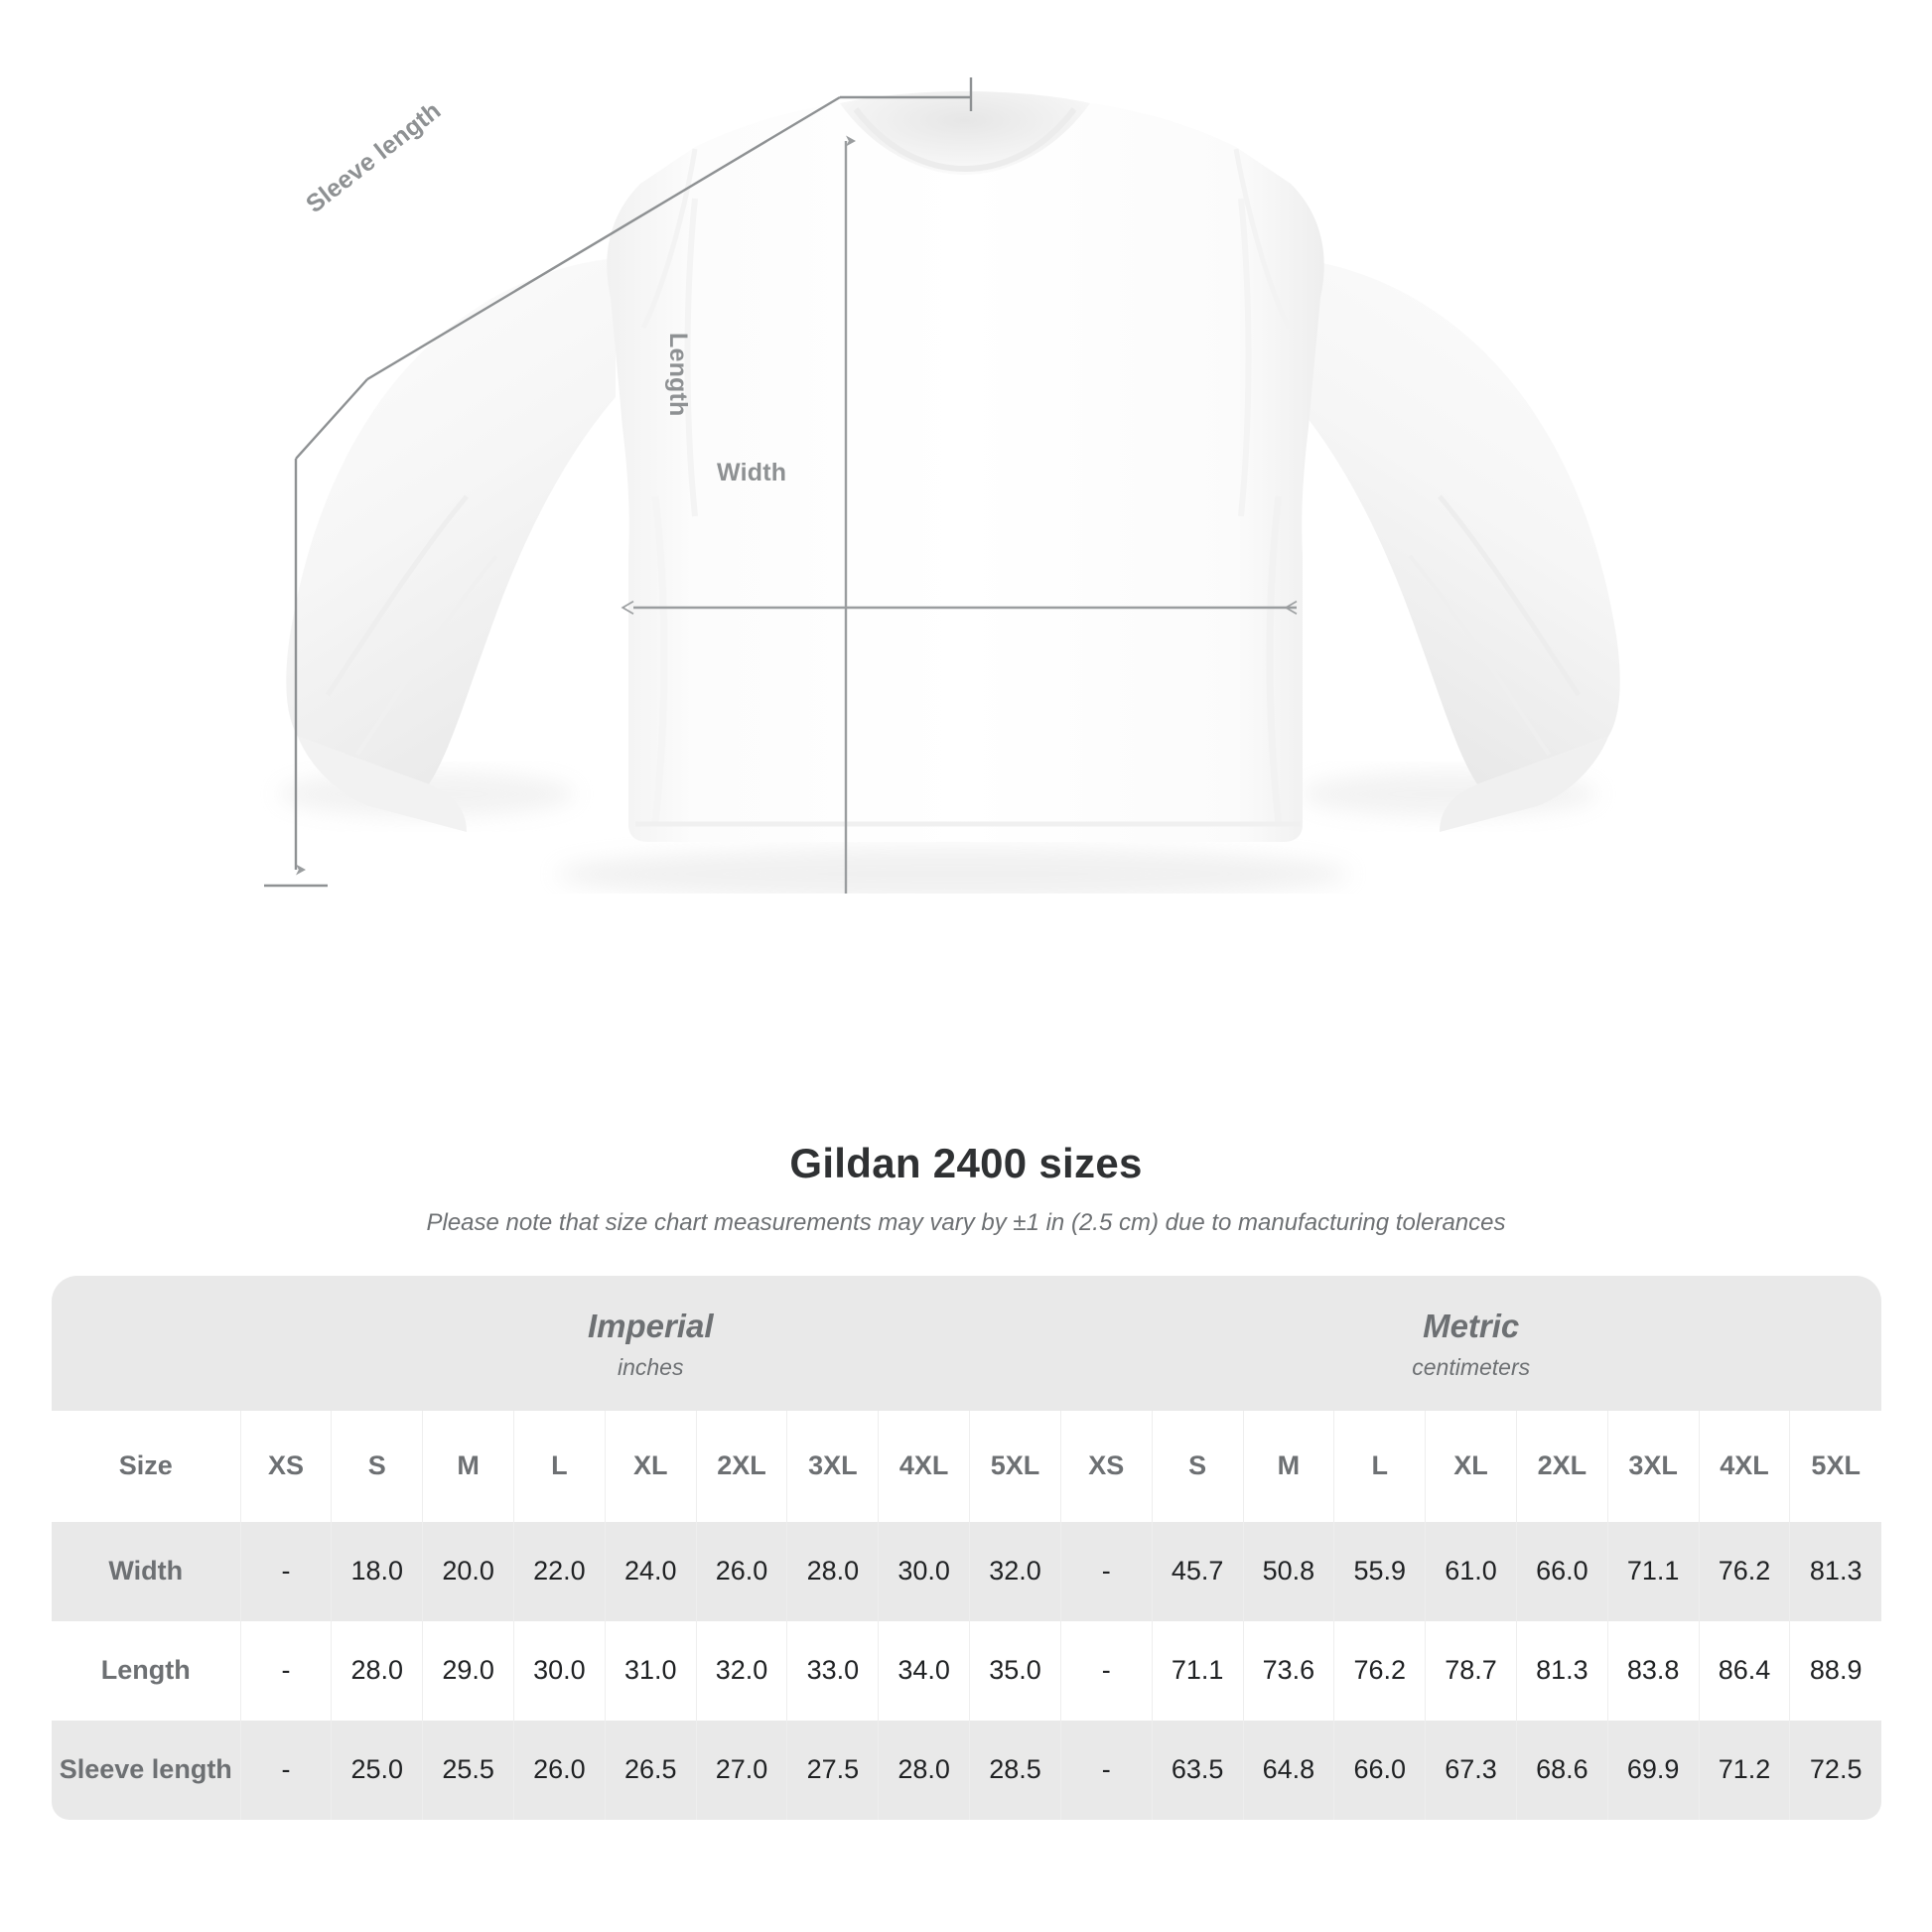  I want to click on unit-system-header-imperial: Imperial inches, so click(650, 1343).